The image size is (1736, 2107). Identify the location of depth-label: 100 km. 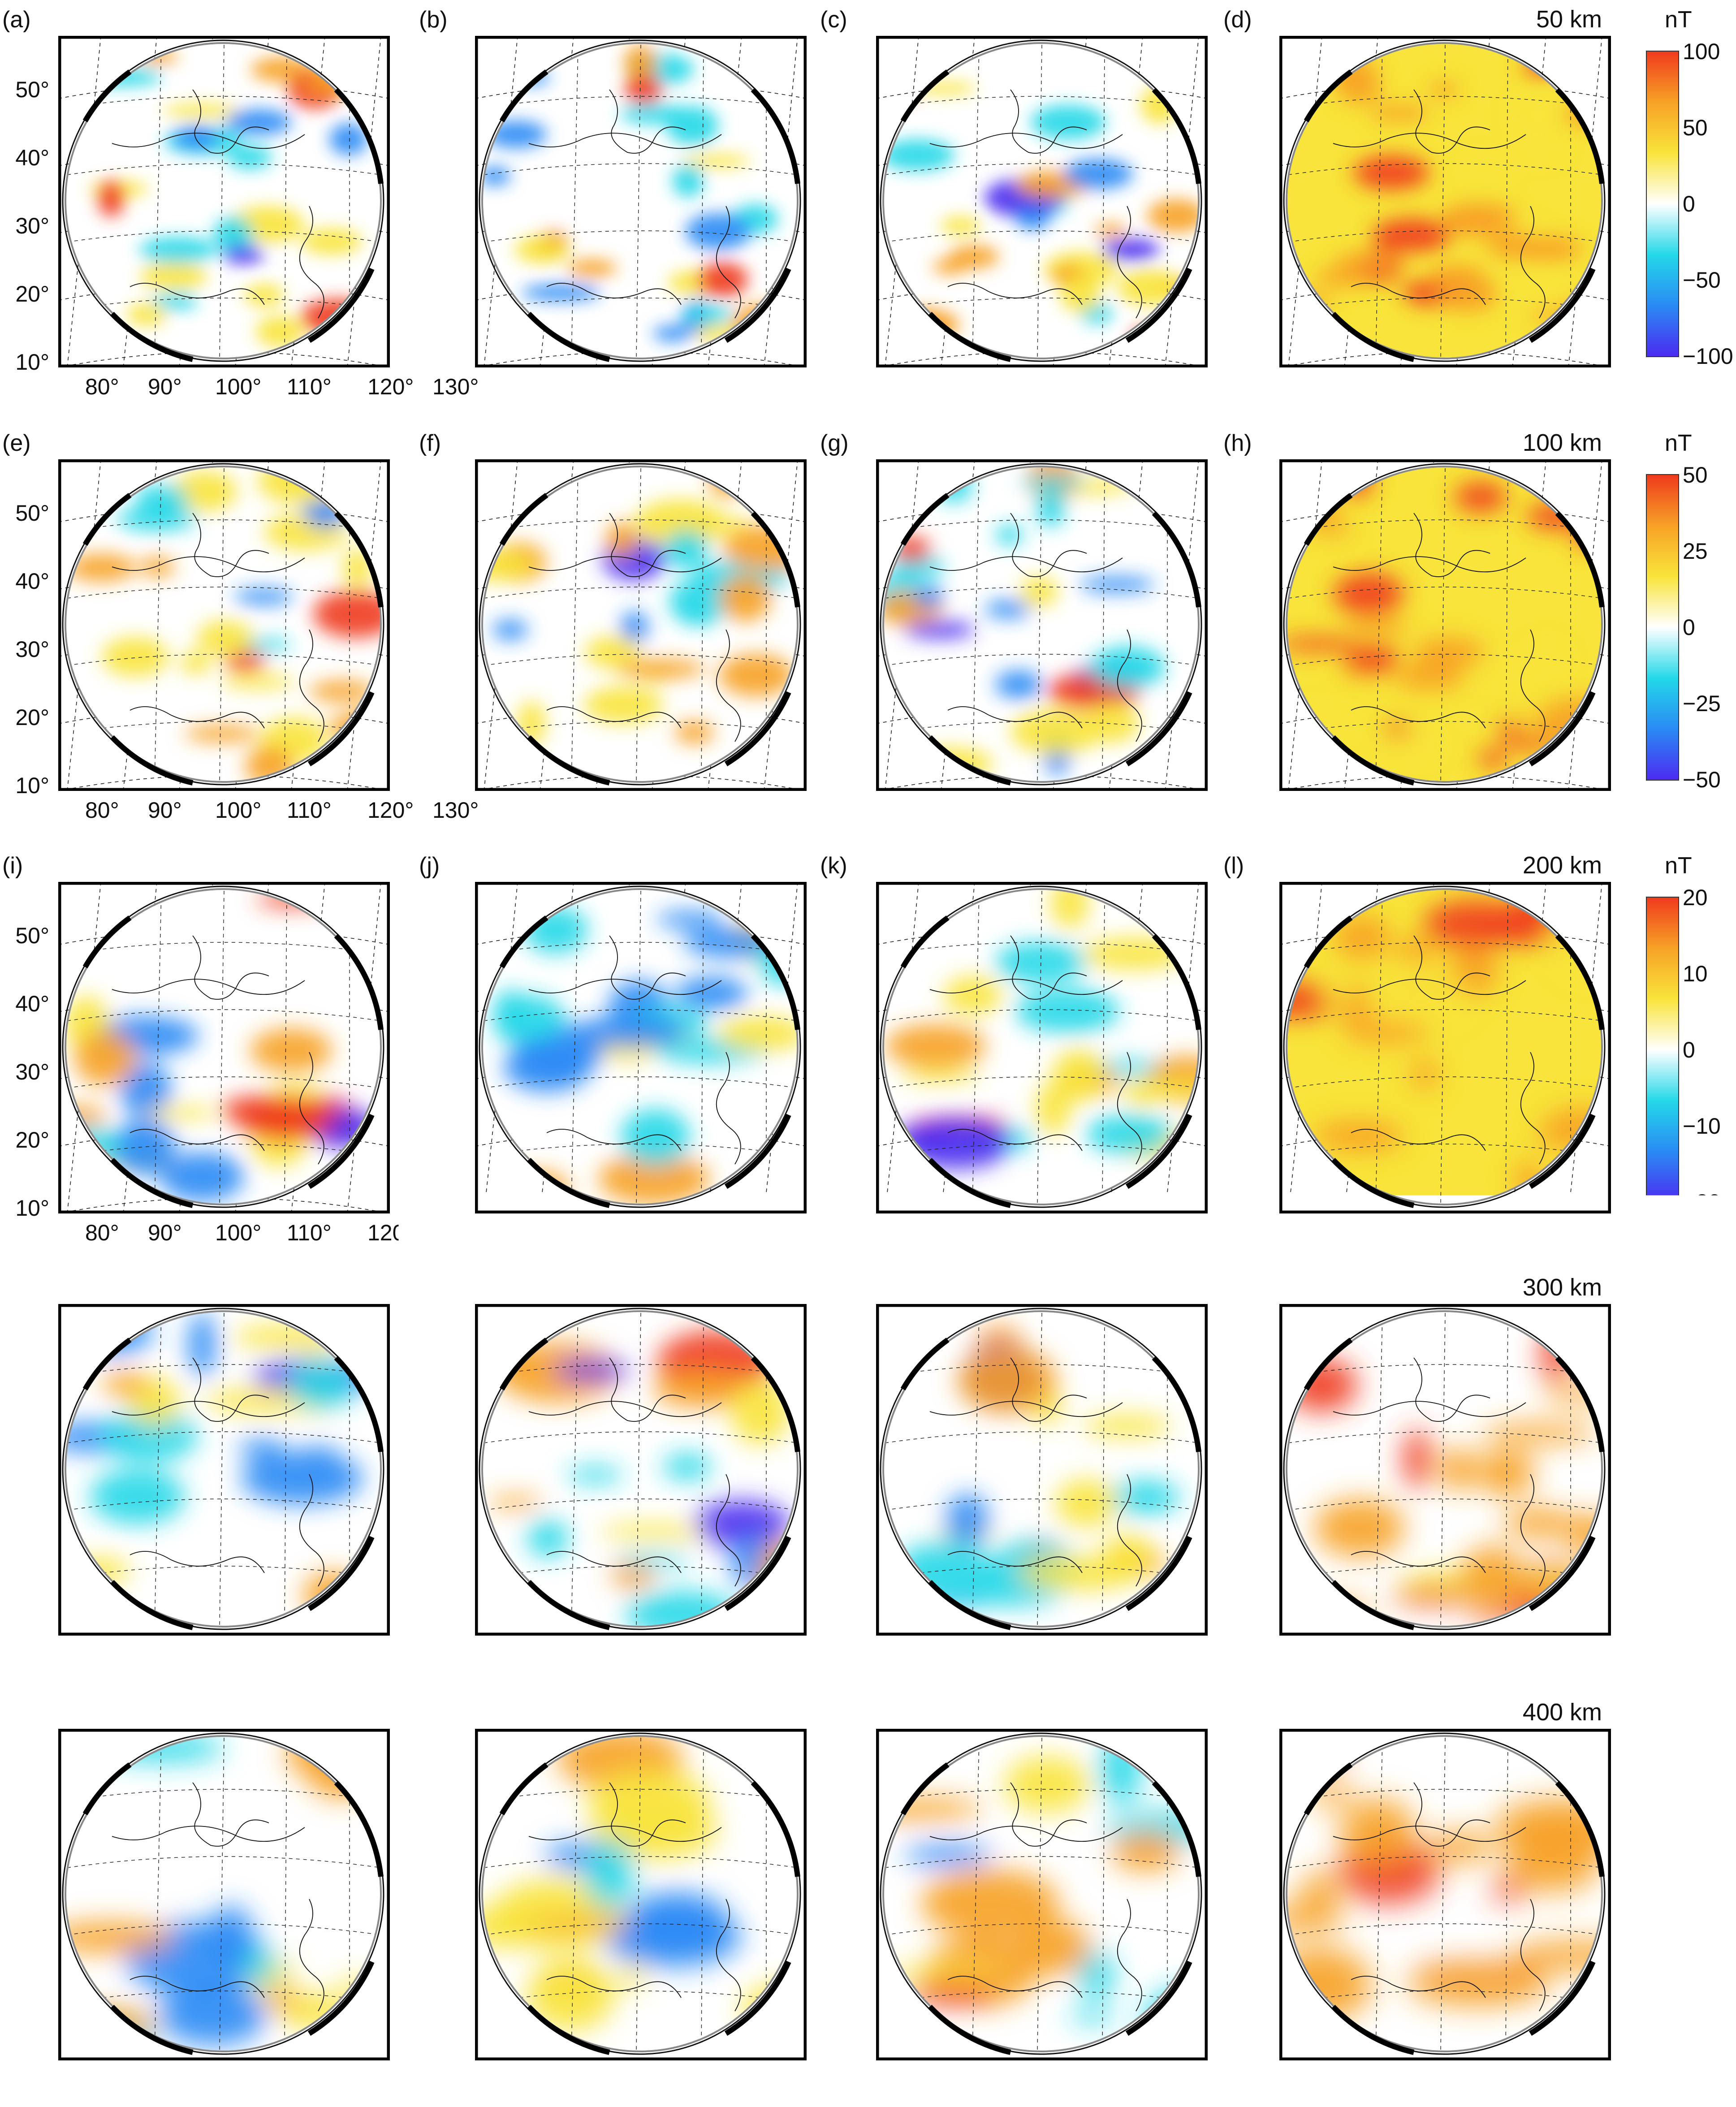
(1535, 443).